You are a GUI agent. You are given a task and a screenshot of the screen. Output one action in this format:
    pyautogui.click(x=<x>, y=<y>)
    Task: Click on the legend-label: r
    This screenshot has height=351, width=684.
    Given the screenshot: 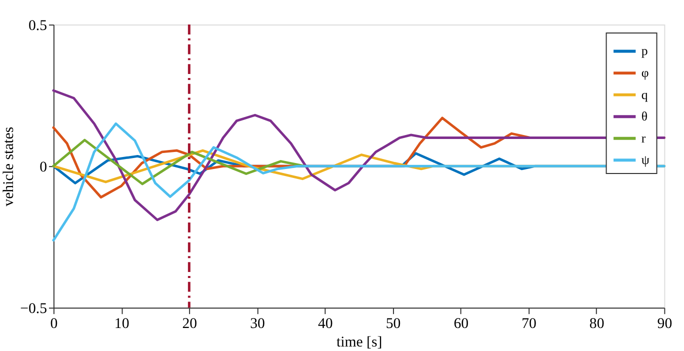 What is the action you would take?
    pyautogui.click(x=643, y=138)
    